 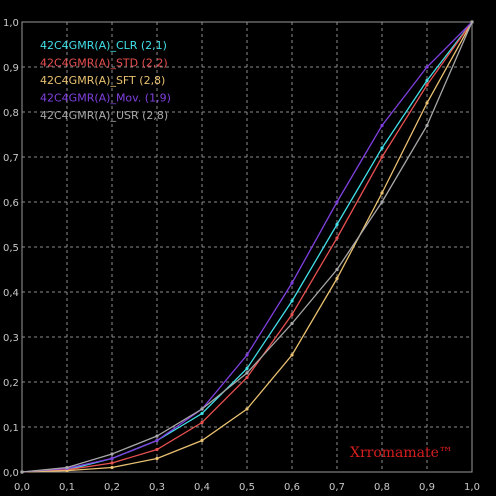 I want to click on y-tick-label: 0,5, so click(x=11, y=248).